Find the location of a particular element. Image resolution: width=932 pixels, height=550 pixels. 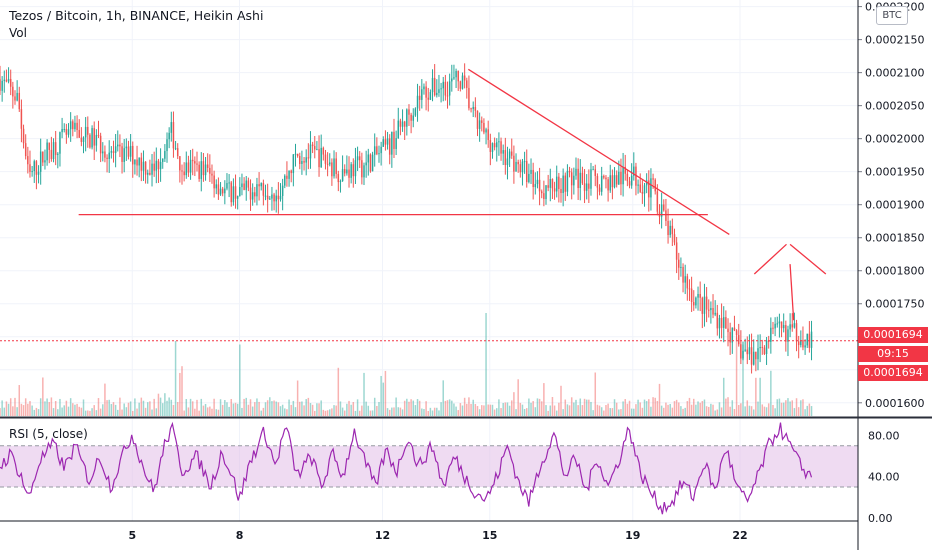

currency-button: BTC is located at coordinates (892, 15).